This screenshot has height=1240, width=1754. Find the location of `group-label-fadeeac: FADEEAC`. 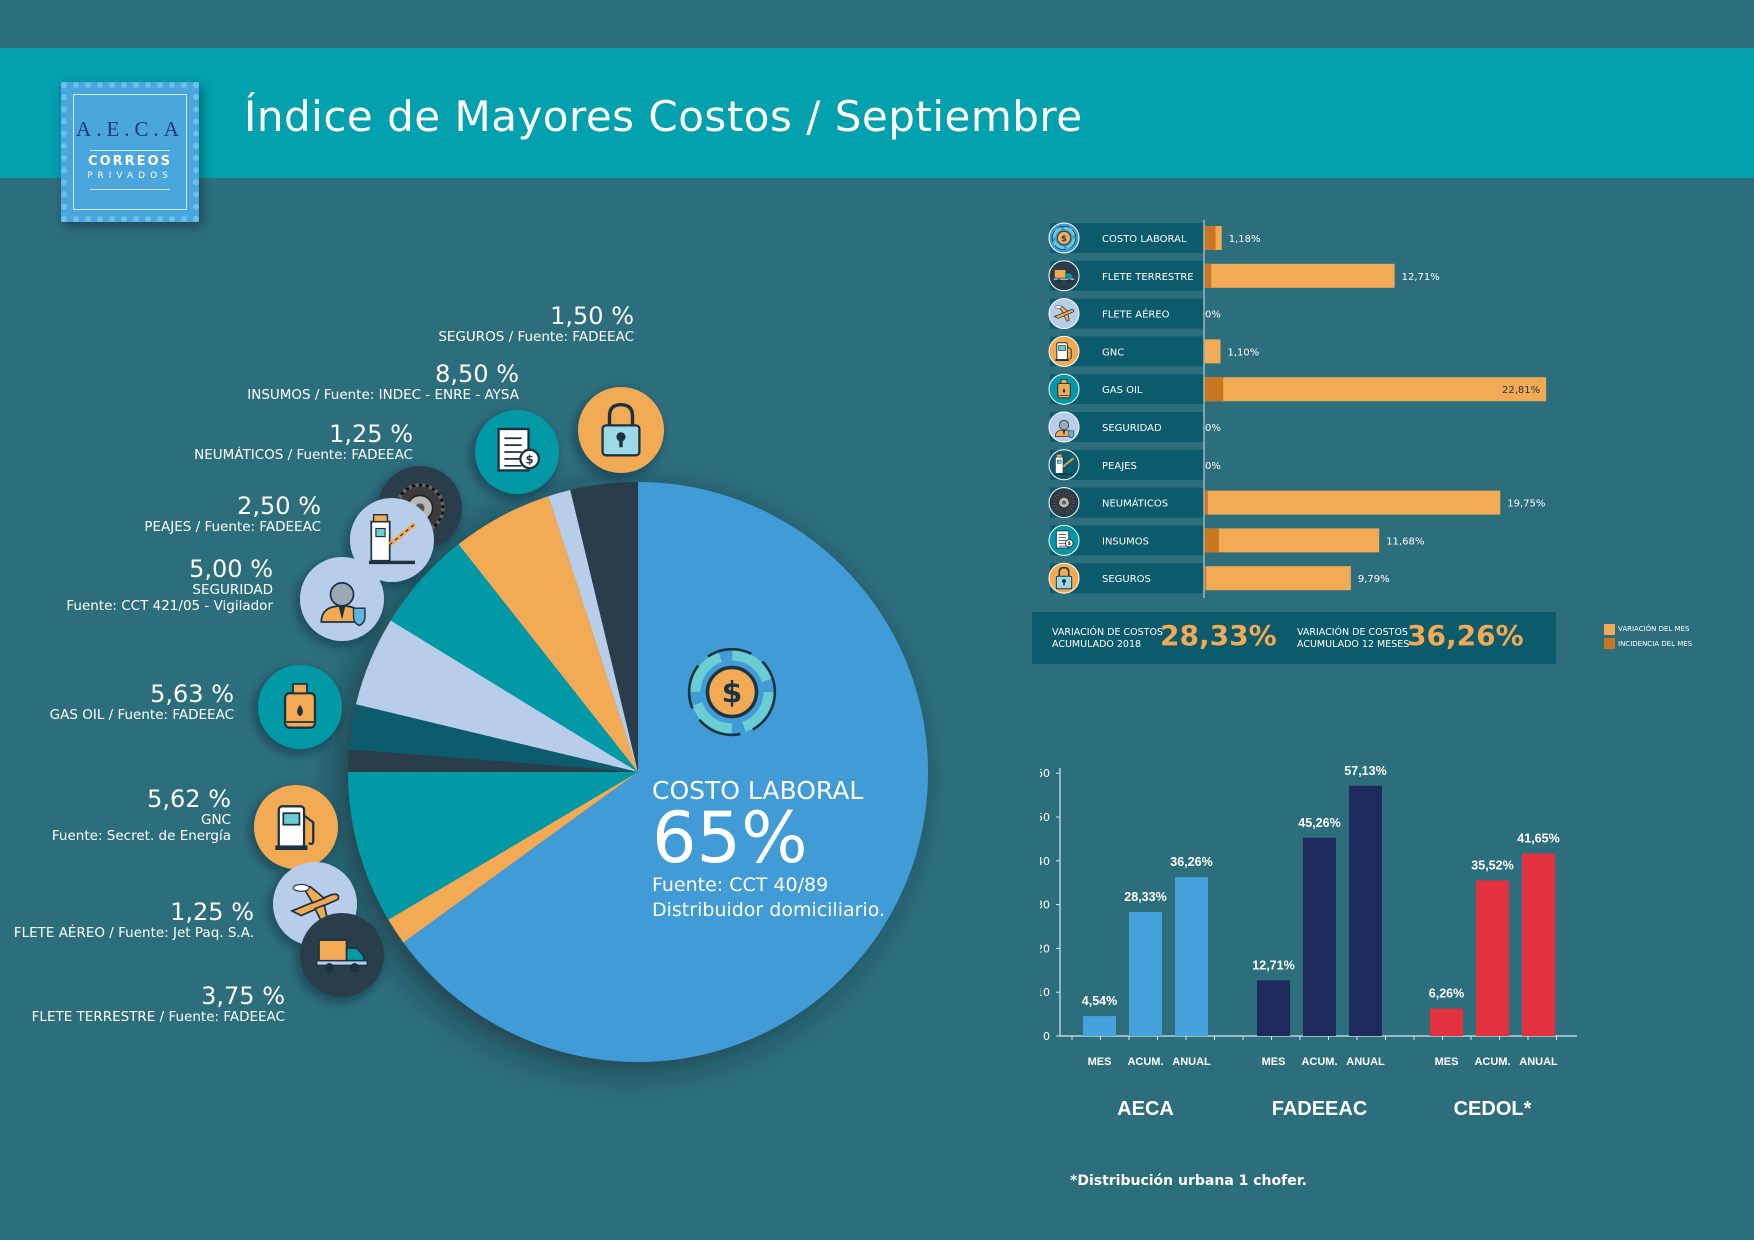

group-label-fadeeac: FADEEAC is located at coordinates (1320, 1109).